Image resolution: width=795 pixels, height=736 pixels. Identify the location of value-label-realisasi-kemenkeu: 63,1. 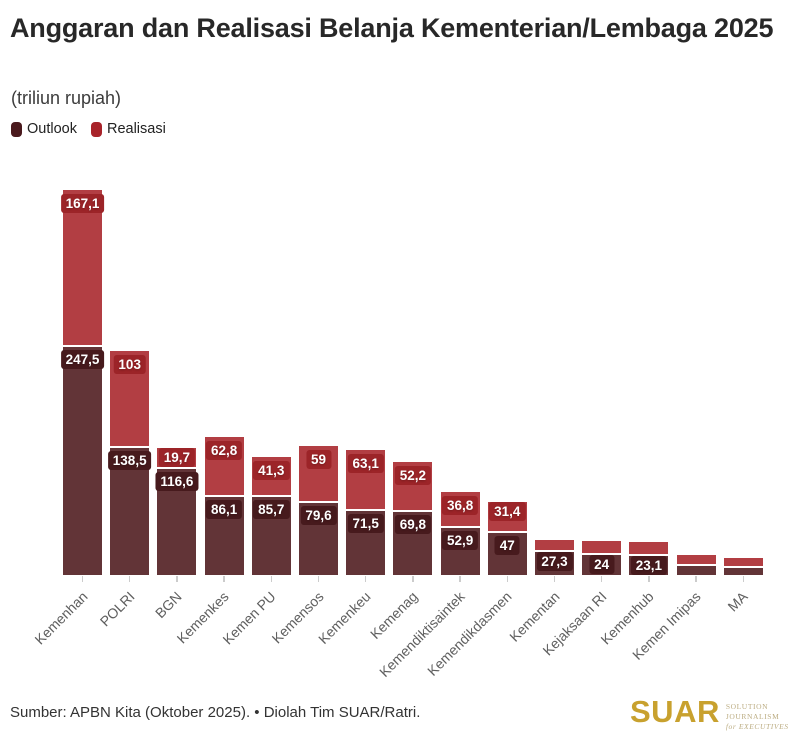
(365, 463).